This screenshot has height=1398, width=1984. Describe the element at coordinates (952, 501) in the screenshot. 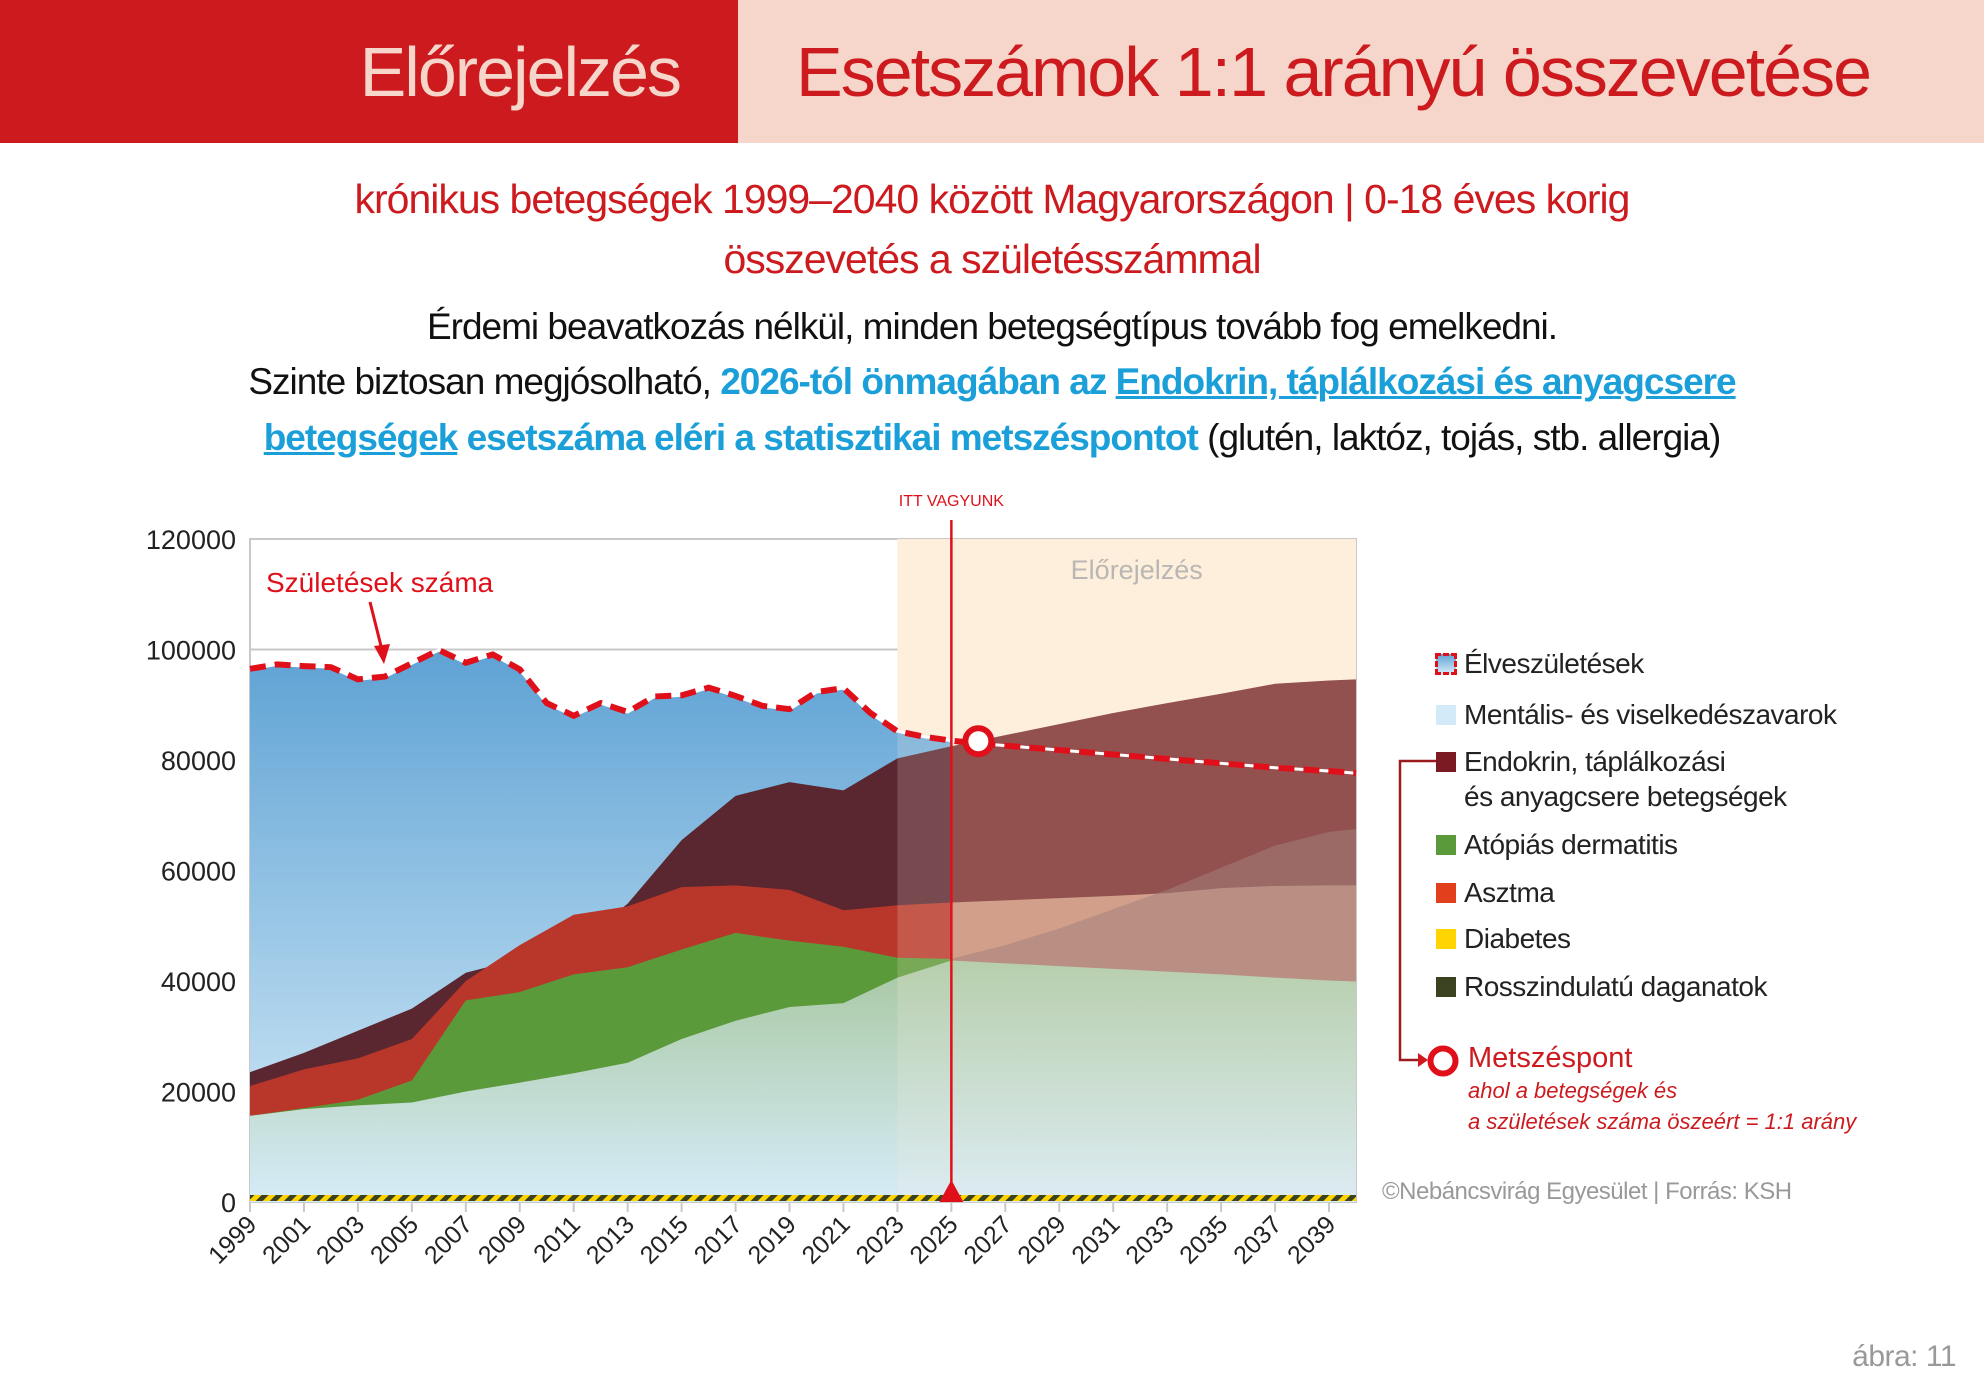

I see `now-marker-label: ITT VAGYUNK` at that location.